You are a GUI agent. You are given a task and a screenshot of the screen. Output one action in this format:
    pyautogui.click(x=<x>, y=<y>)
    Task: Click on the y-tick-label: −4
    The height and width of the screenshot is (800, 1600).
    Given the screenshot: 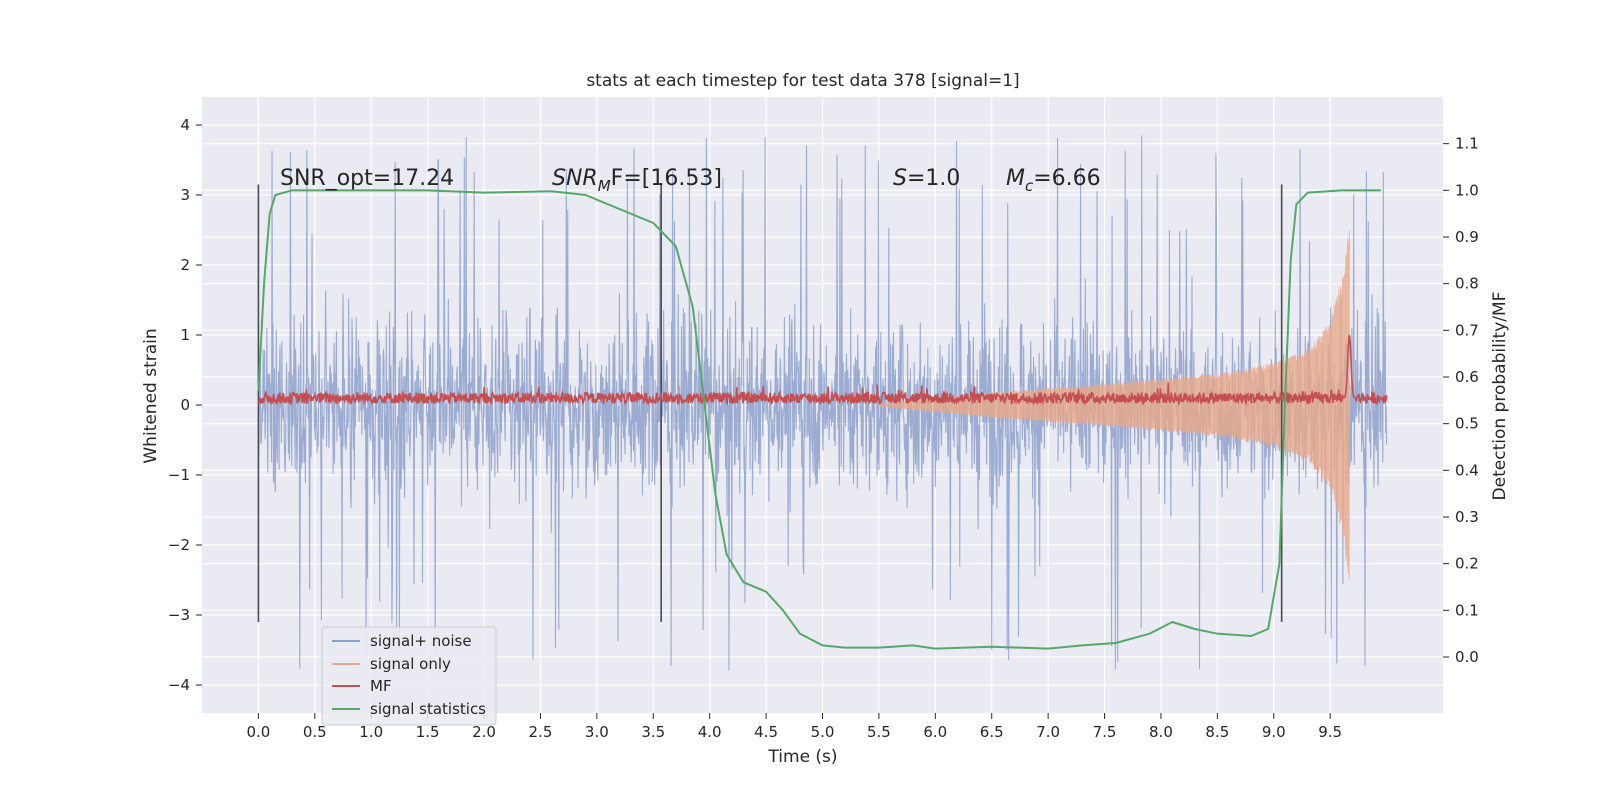 What is the action you would take?
    pyautogui.click(x=179, y=685)
    